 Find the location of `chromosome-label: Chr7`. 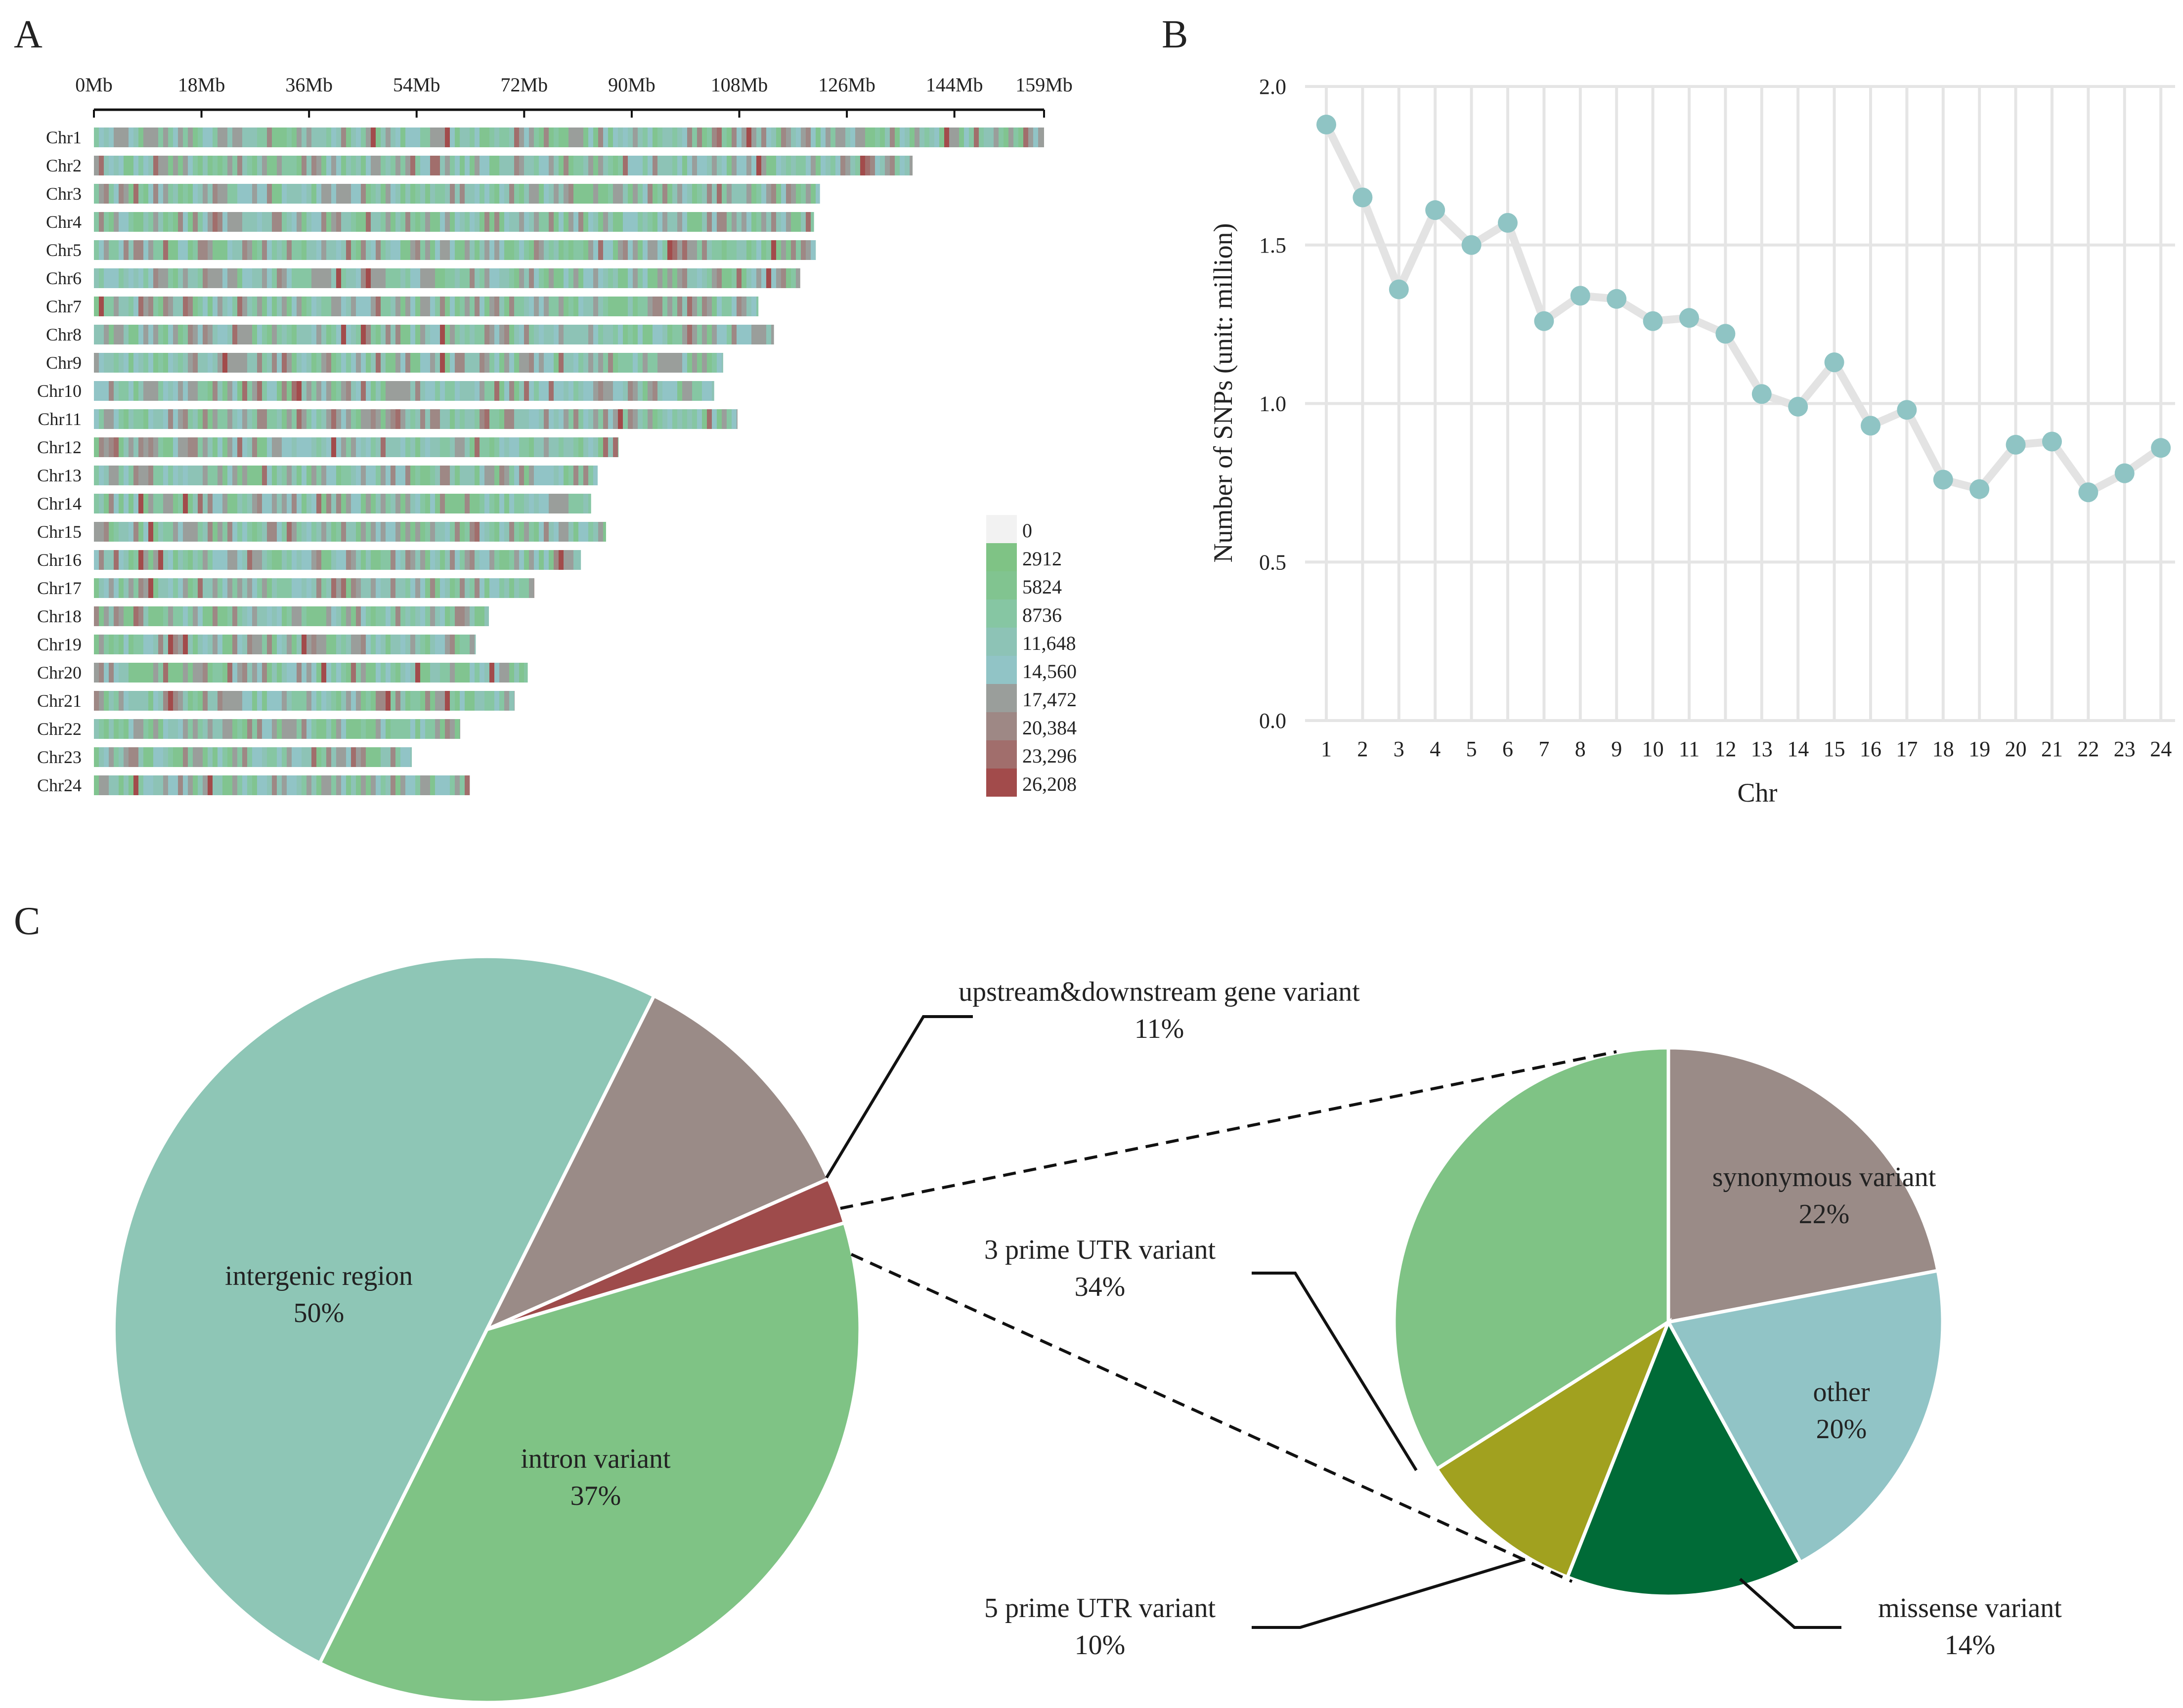

chromosome-label: Chr7 is located at coordinates (64, 306).